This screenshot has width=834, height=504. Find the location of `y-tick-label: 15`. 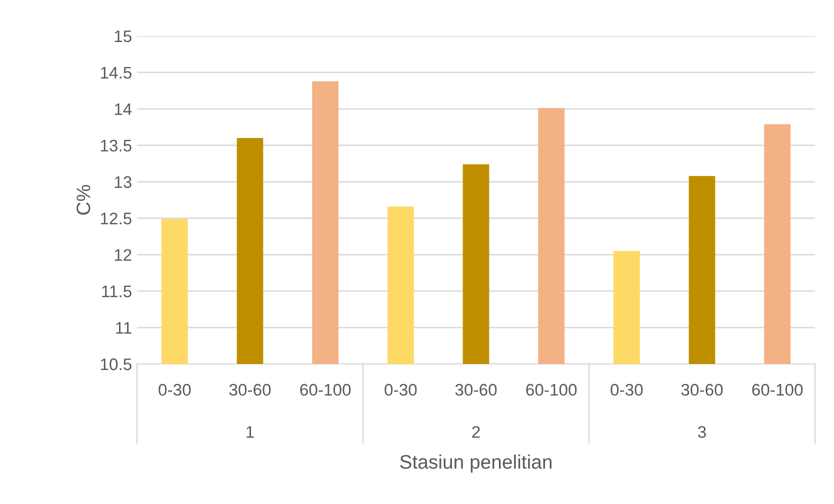

y-tick-label: 15 is located at coordinates (123, 36).